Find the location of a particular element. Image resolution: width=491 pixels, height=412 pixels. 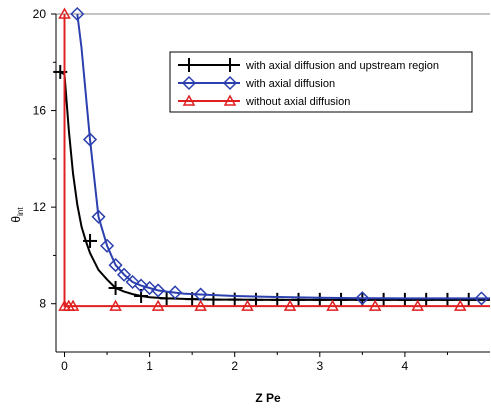

legend-entry-3: without axial diffusion is located at coordinates (264, 101).